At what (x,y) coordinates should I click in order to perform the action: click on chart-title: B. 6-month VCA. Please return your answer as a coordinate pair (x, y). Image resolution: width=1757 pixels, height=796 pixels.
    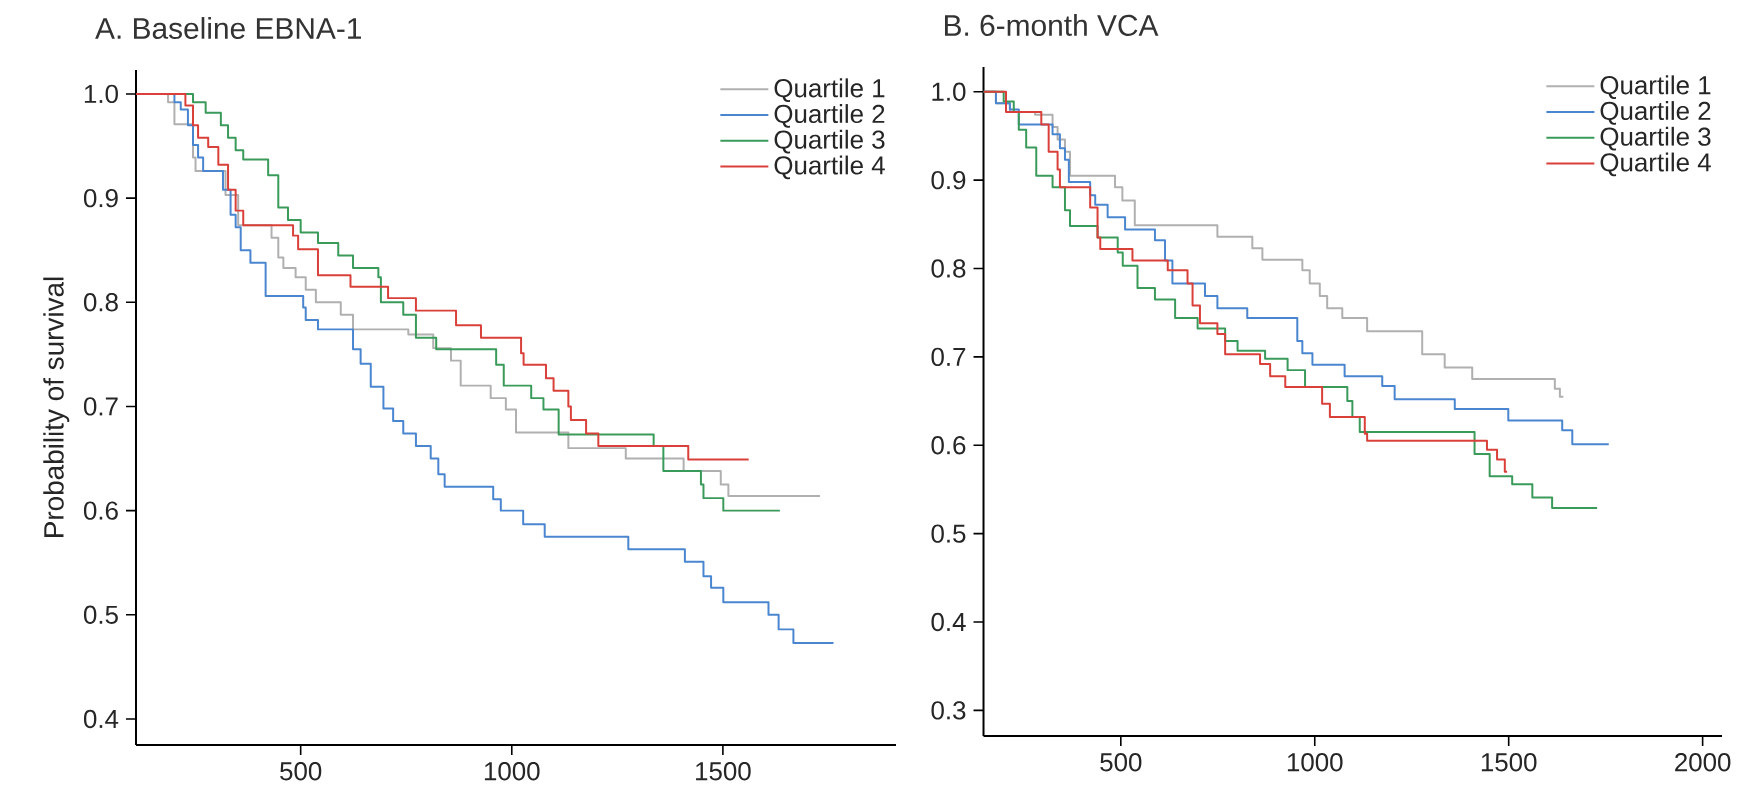
    Looking at the image, I should click on (1051, 25).